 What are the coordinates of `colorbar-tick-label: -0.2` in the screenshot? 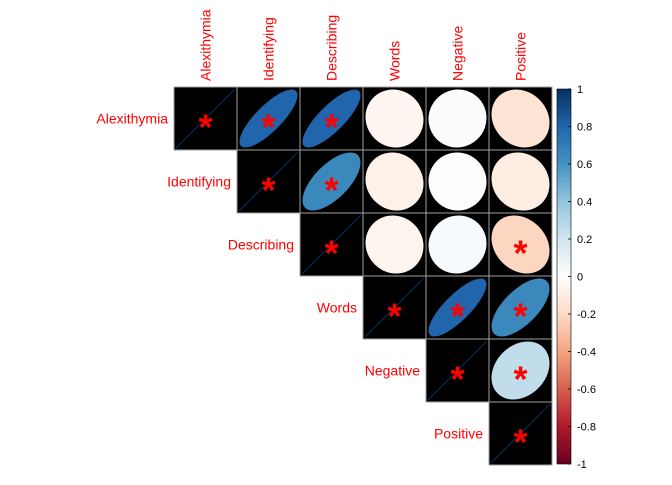 It's located at (586, 315).